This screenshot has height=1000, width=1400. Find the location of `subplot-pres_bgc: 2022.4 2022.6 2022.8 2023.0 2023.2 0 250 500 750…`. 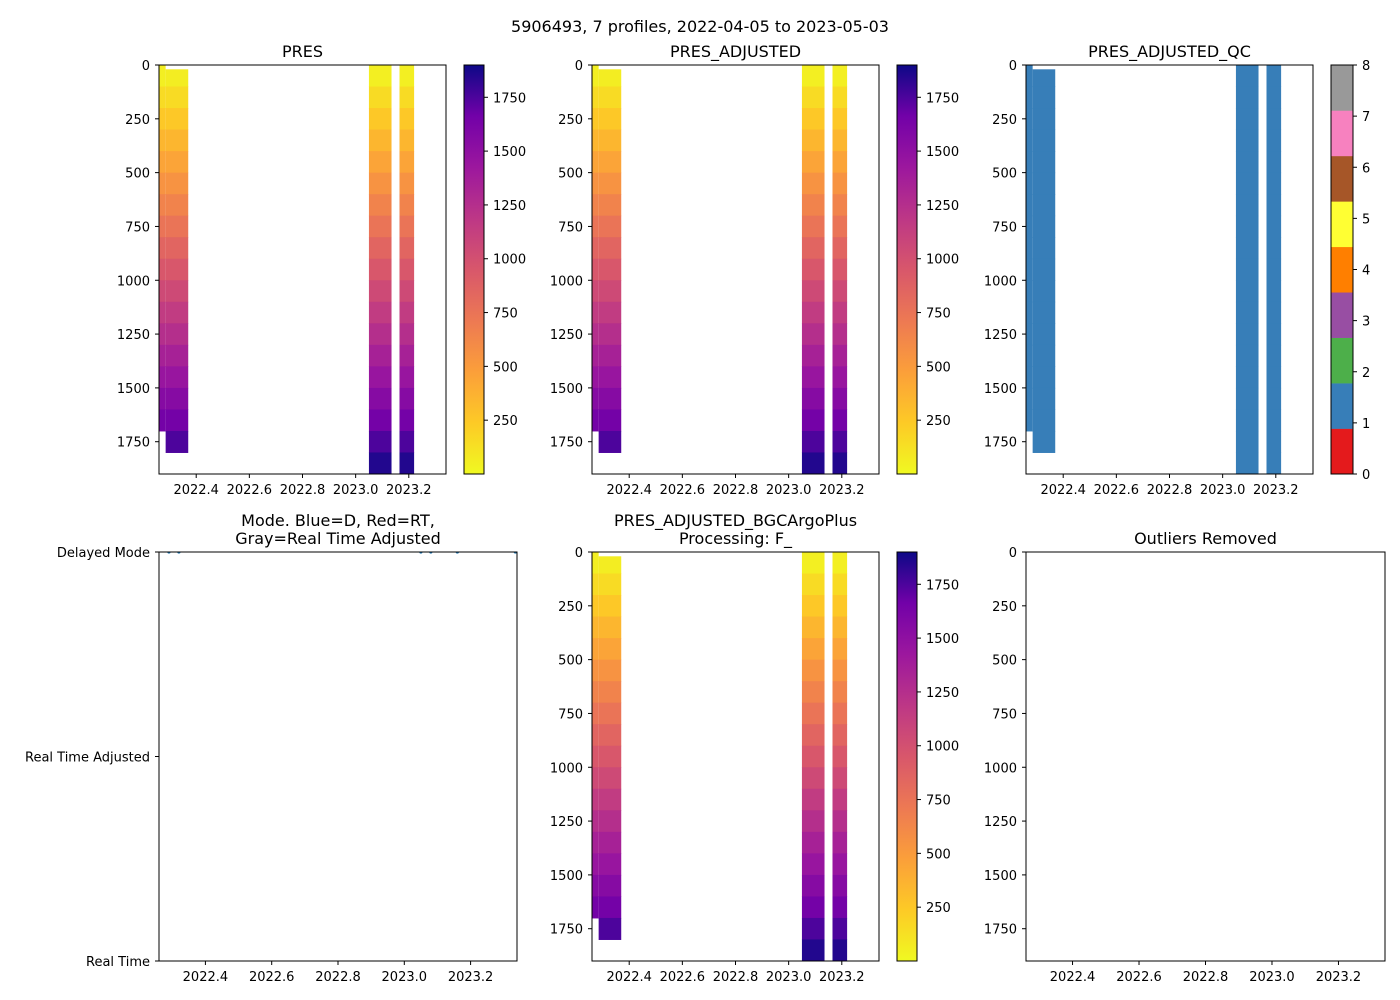

subplot-pres_bgc: 2022.4 2022.6 2022.8 2023.0 2023.2 0 250 500 750… is located at coordinates (754, 748).